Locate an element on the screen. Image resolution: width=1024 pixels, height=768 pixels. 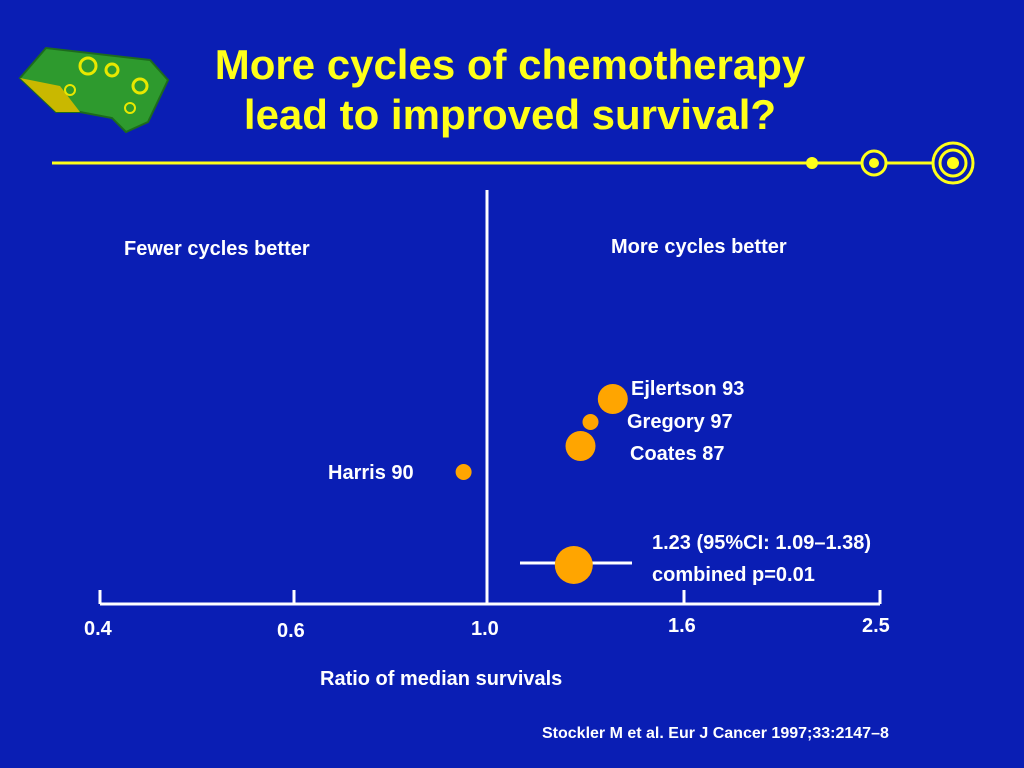
x-tick-label: 1.0 is located at coordinates (485, 629).